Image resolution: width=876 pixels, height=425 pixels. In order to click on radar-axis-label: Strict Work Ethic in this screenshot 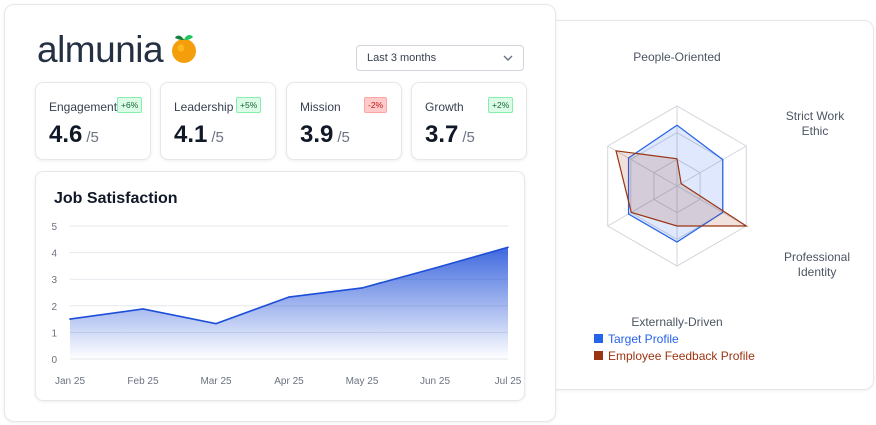, I will do `click(815, 123)`.